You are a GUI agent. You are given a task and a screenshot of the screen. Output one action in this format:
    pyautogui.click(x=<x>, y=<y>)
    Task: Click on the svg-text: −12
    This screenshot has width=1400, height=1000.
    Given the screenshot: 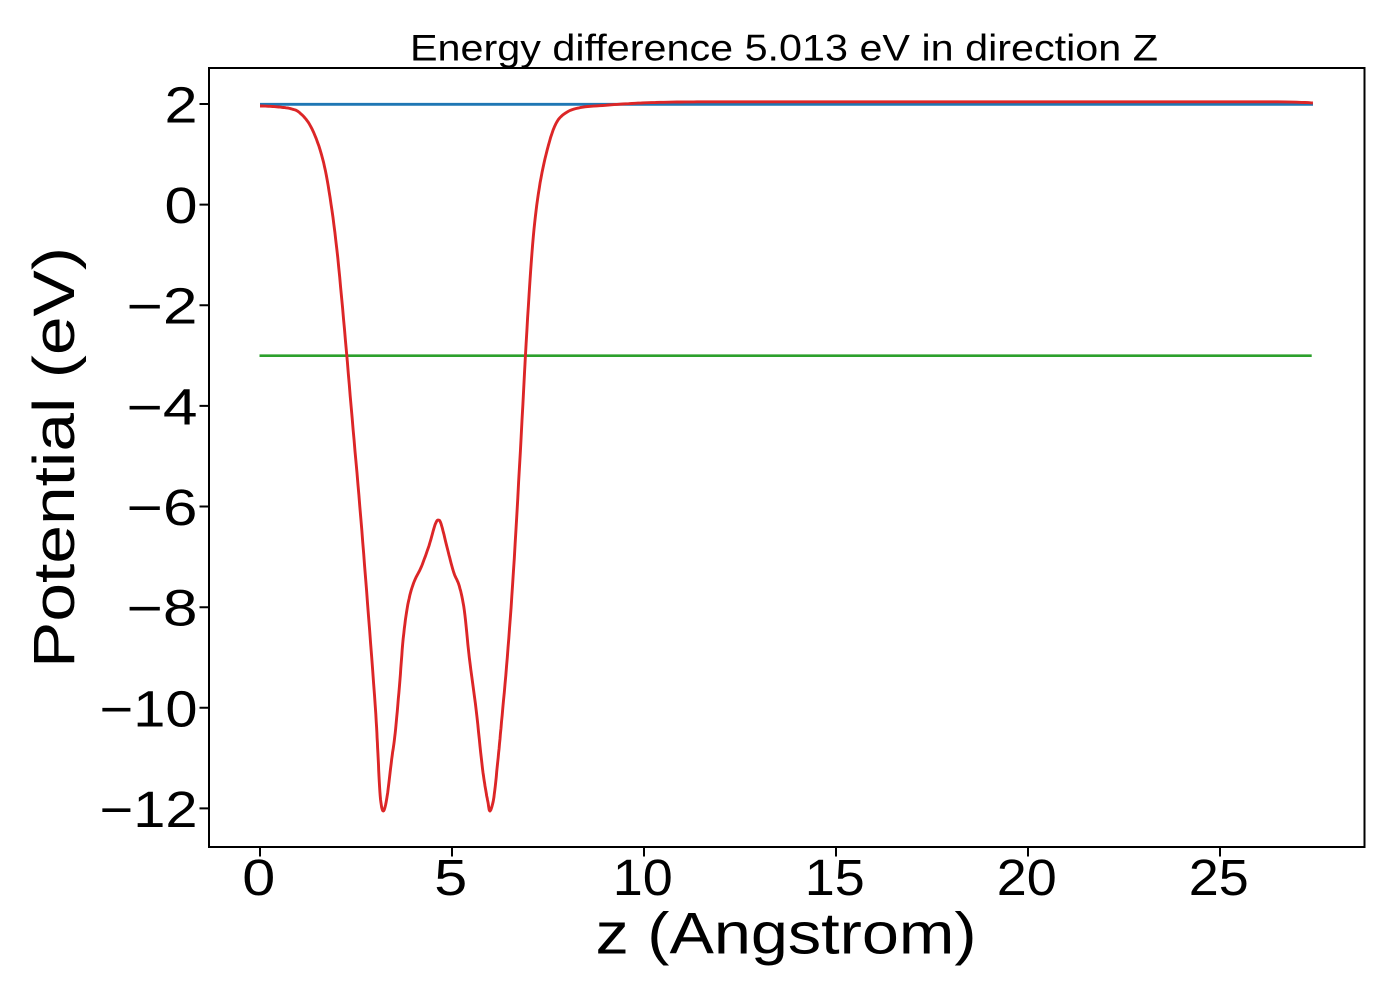 What is the action you would take?
    pyautogui.click(x=149, y=809)
    